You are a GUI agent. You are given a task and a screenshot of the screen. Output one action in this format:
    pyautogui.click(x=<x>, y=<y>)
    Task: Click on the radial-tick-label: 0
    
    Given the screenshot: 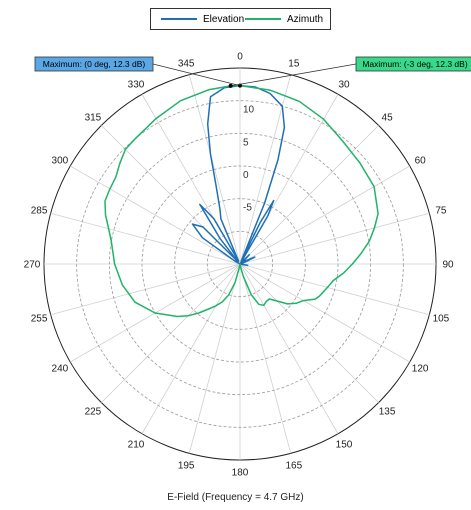 What is the action you would take?
    pyautogui.click(x=246, y=175)
    